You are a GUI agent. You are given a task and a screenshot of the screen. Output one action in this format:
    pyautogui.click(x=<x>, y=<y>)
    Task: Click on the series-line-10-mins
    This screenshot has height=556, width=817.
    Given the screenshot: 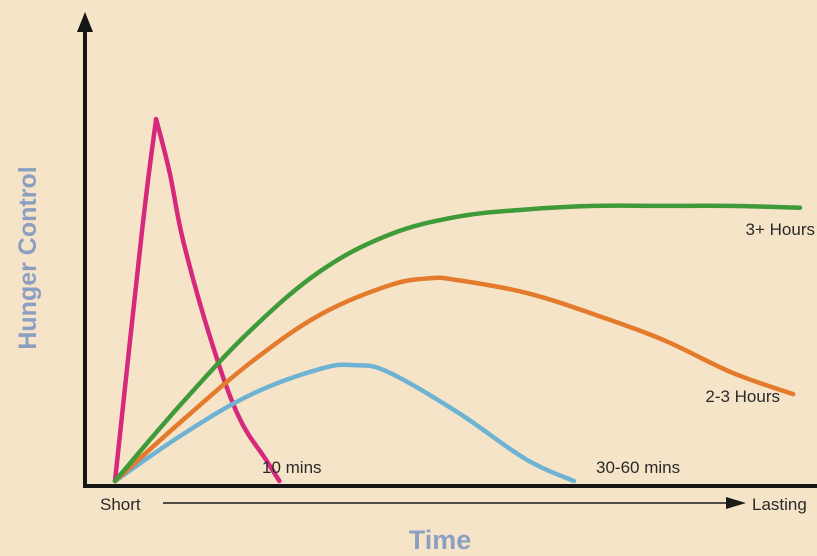 What is the action you would take?
    pyautogui.click(x=197, y=300)
    